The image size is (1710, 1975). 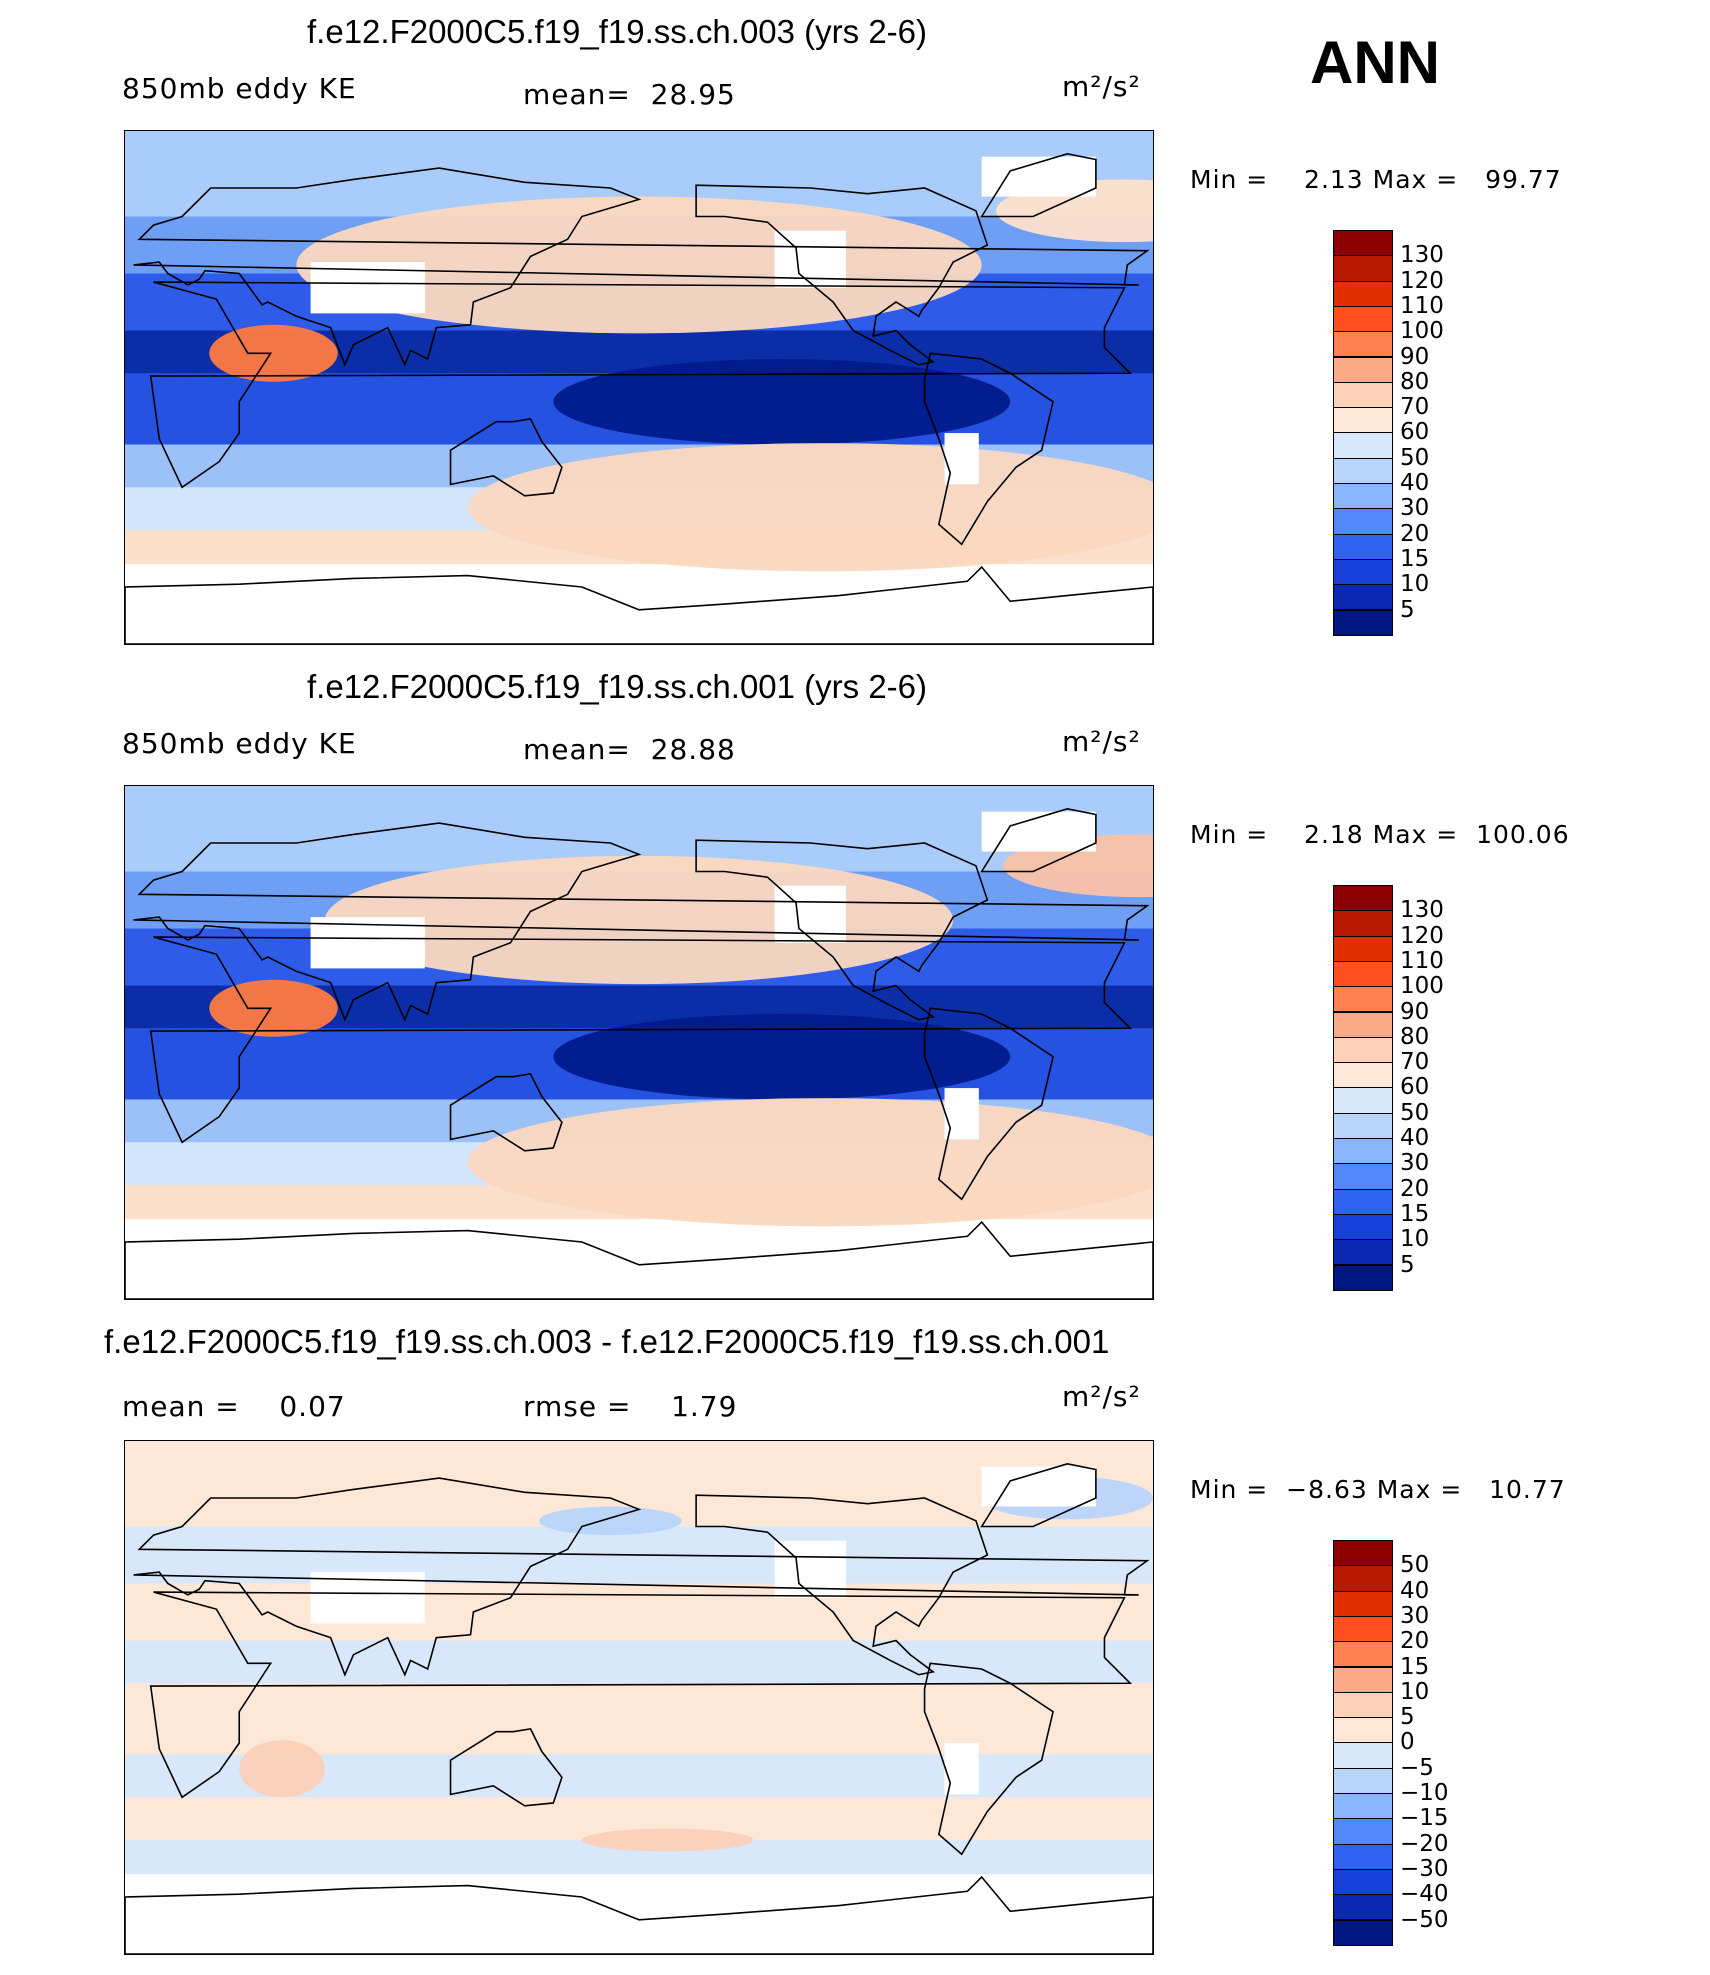 I want to click on colorbar-label: −20, so click(x=1424, y=1843).